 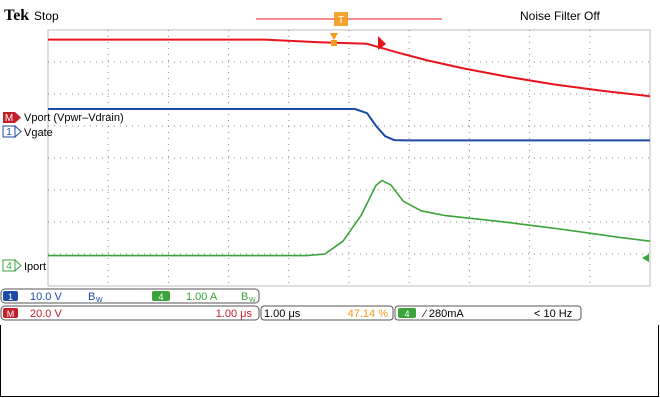 I want to click on math-channel-label: Vport (Vpwr–Vdrain), so click(x=74, y=118).